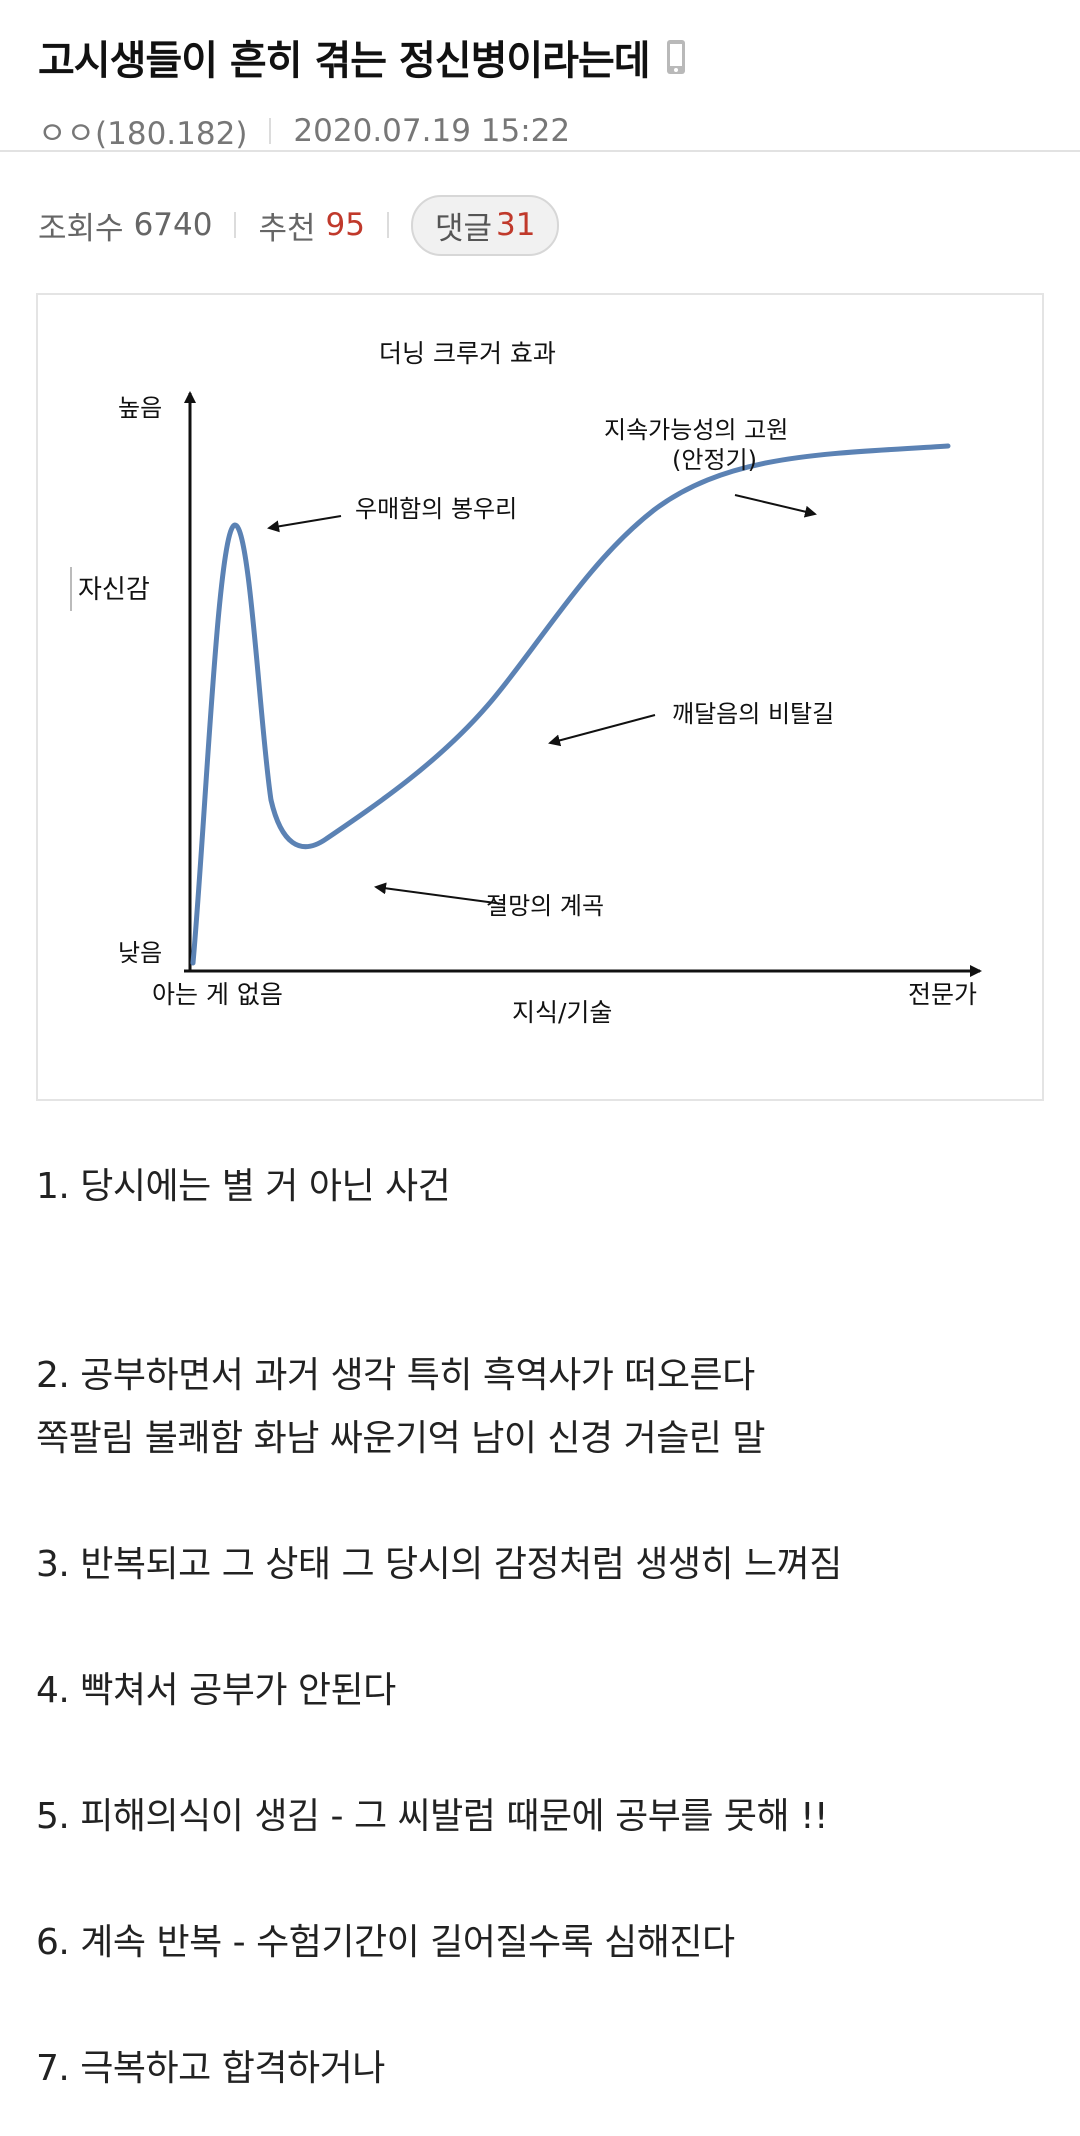 Image resolution: width=1080 pixels, height=2136 pixels. What do you see at coordinates (385, 1942) in the screenshot?
I see `body-line: 6. 계속 반복 - 수험기간이 길어질수록 심해진다` at bounding box center [385, 1942].